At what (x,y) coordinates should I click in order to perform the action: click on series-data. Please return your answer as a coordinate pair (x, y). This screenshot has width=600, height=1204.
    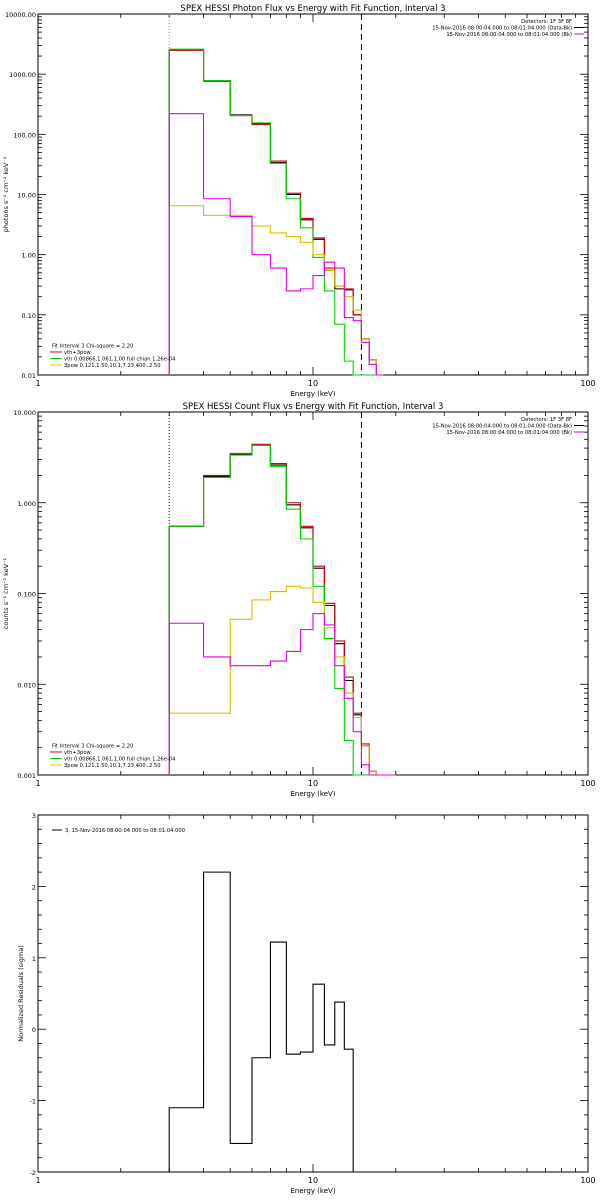
    Looking at the image, I should click on (276, 212).